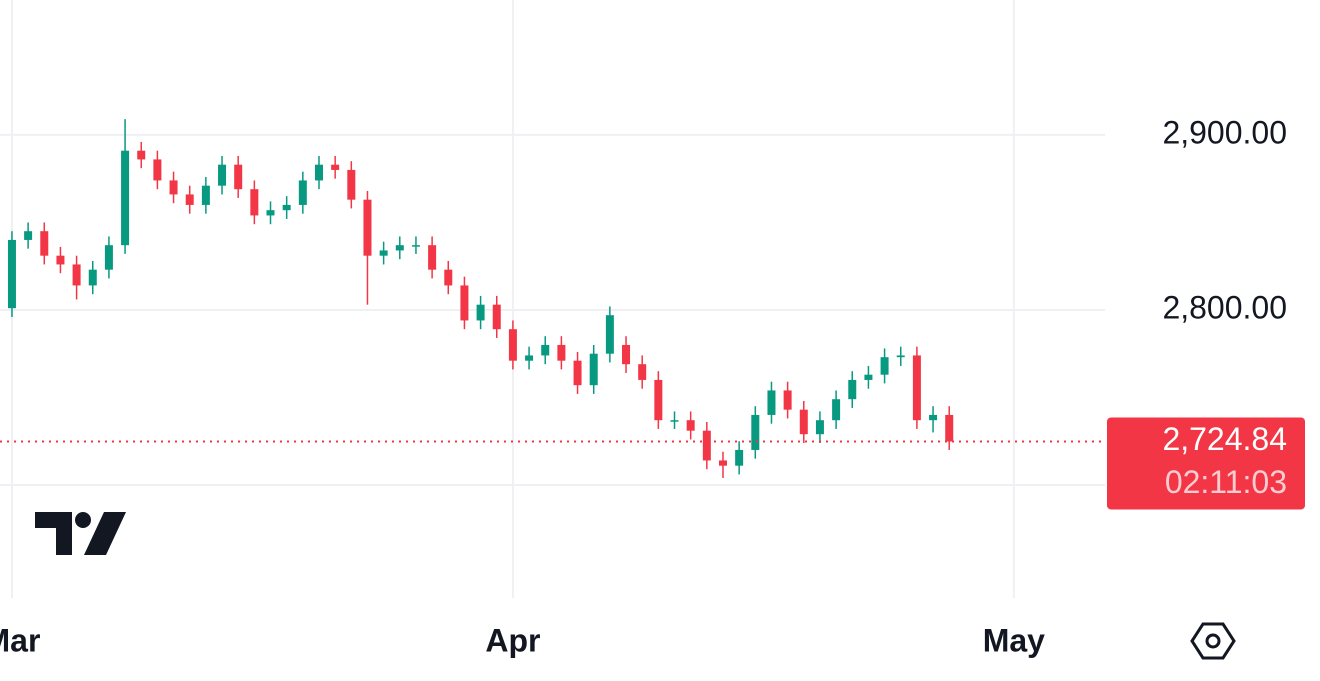 Image resolution: width=1320 pixels, height=681 pixels. I want to click on logo-v, so click(105, 533).